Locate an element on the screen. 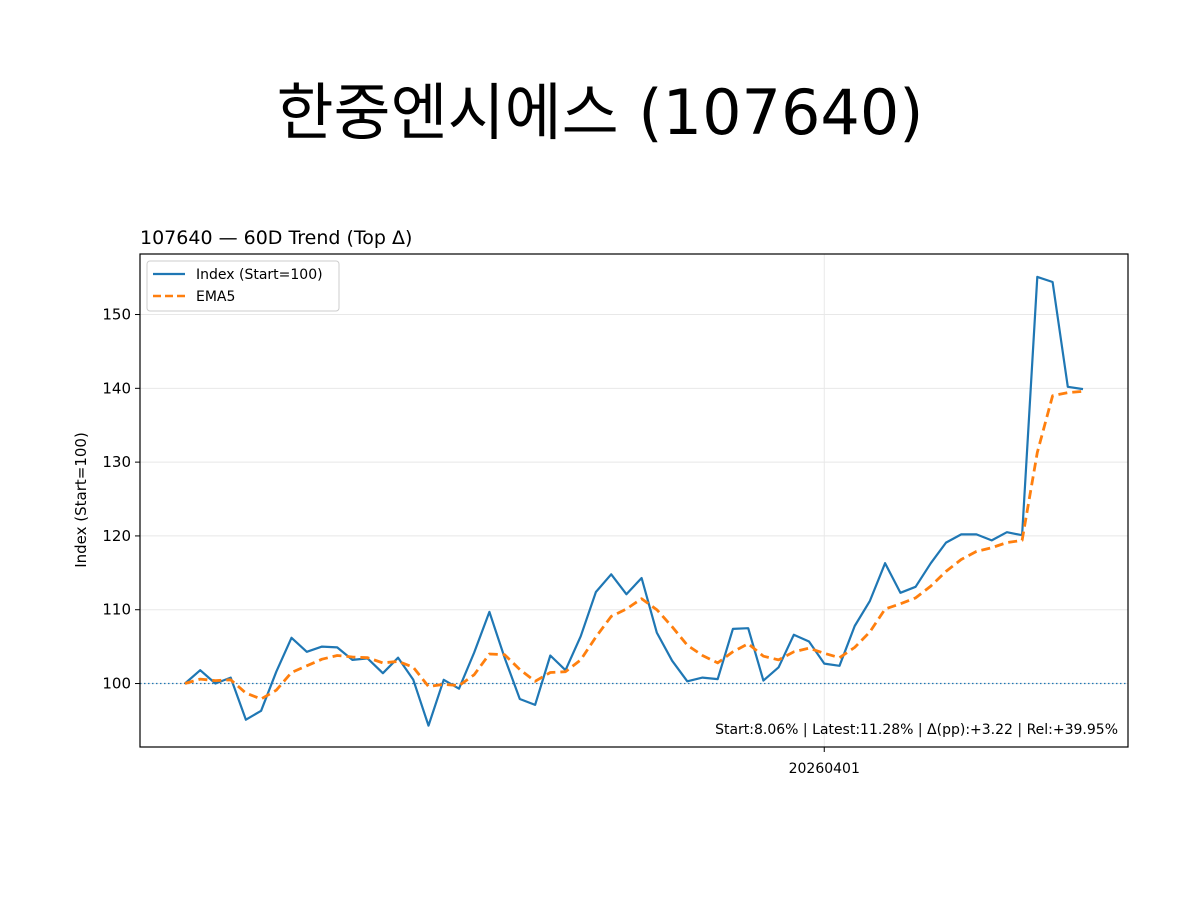 The width and height of the screenshot is (1200, 900). y-tick-label: 120 is located at coordinates (116, 536).